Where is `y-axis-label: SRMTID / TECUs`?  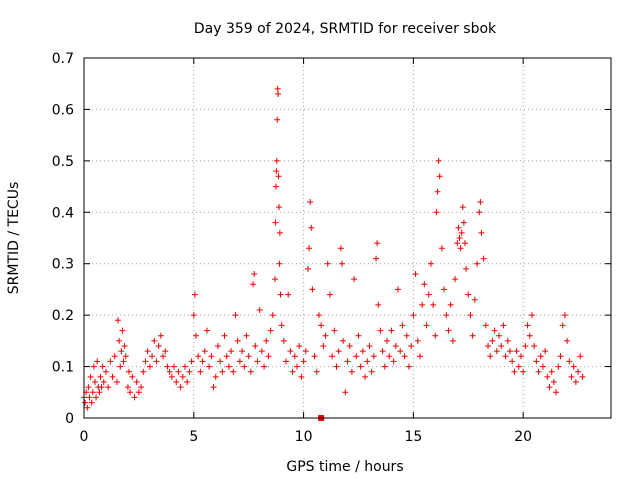
y-axis-label: SRMTID / TECUs is located at coordinates (14, 238).